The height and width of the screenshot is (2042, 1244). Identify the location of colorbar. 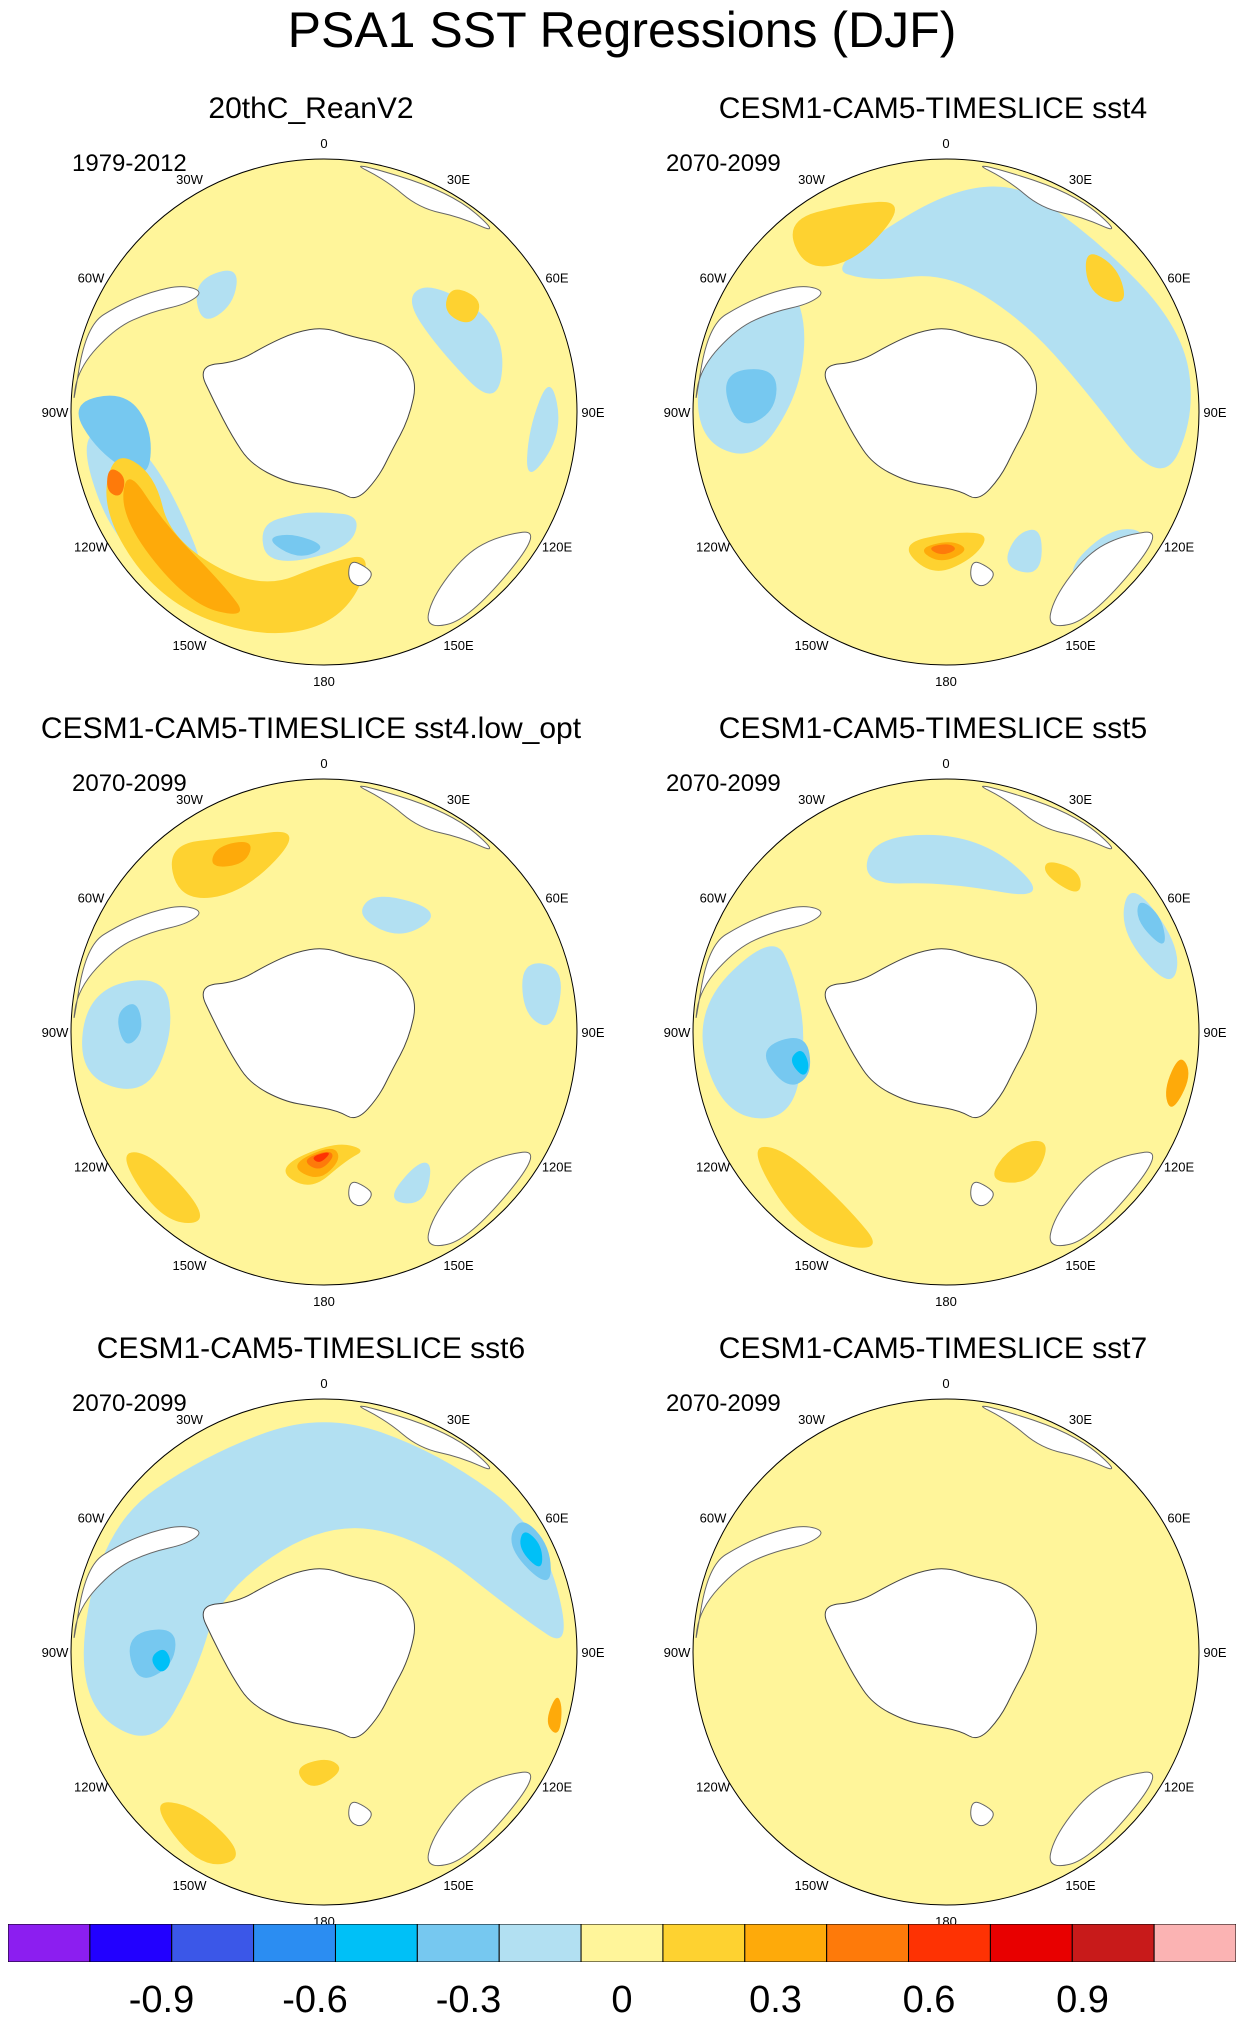
(622, 1943).